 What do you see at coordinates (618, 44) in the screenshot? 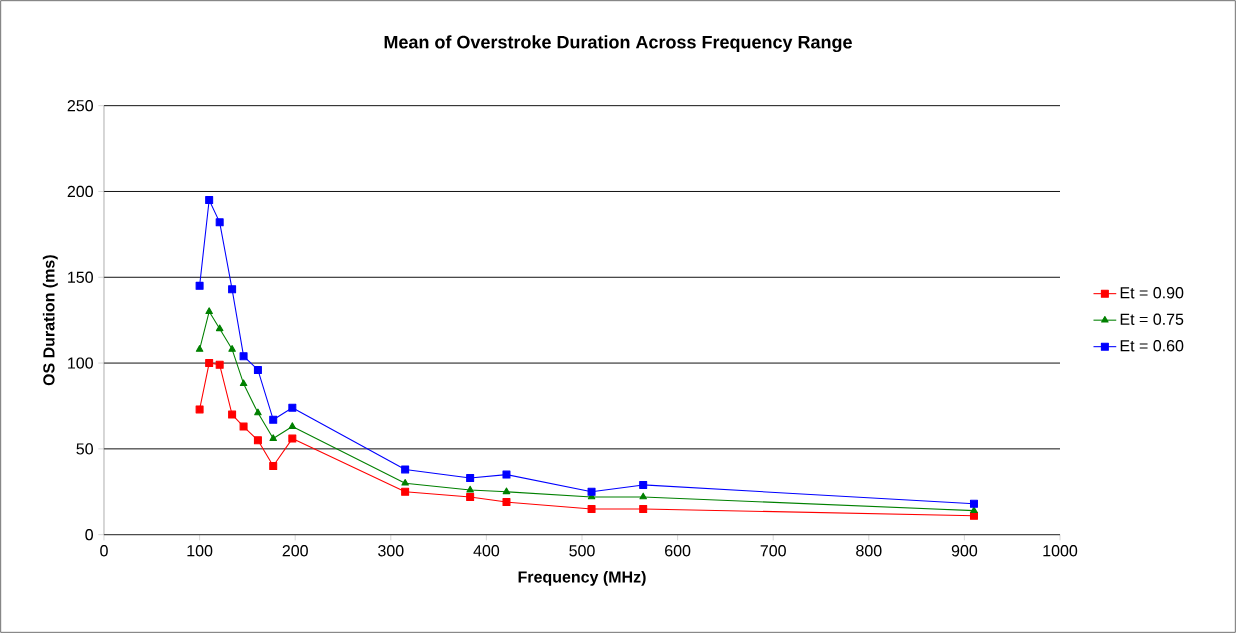
I see `chart-title: Mean of Overstroke Duration Across Frequency Range` at bounding box center [618, 44].